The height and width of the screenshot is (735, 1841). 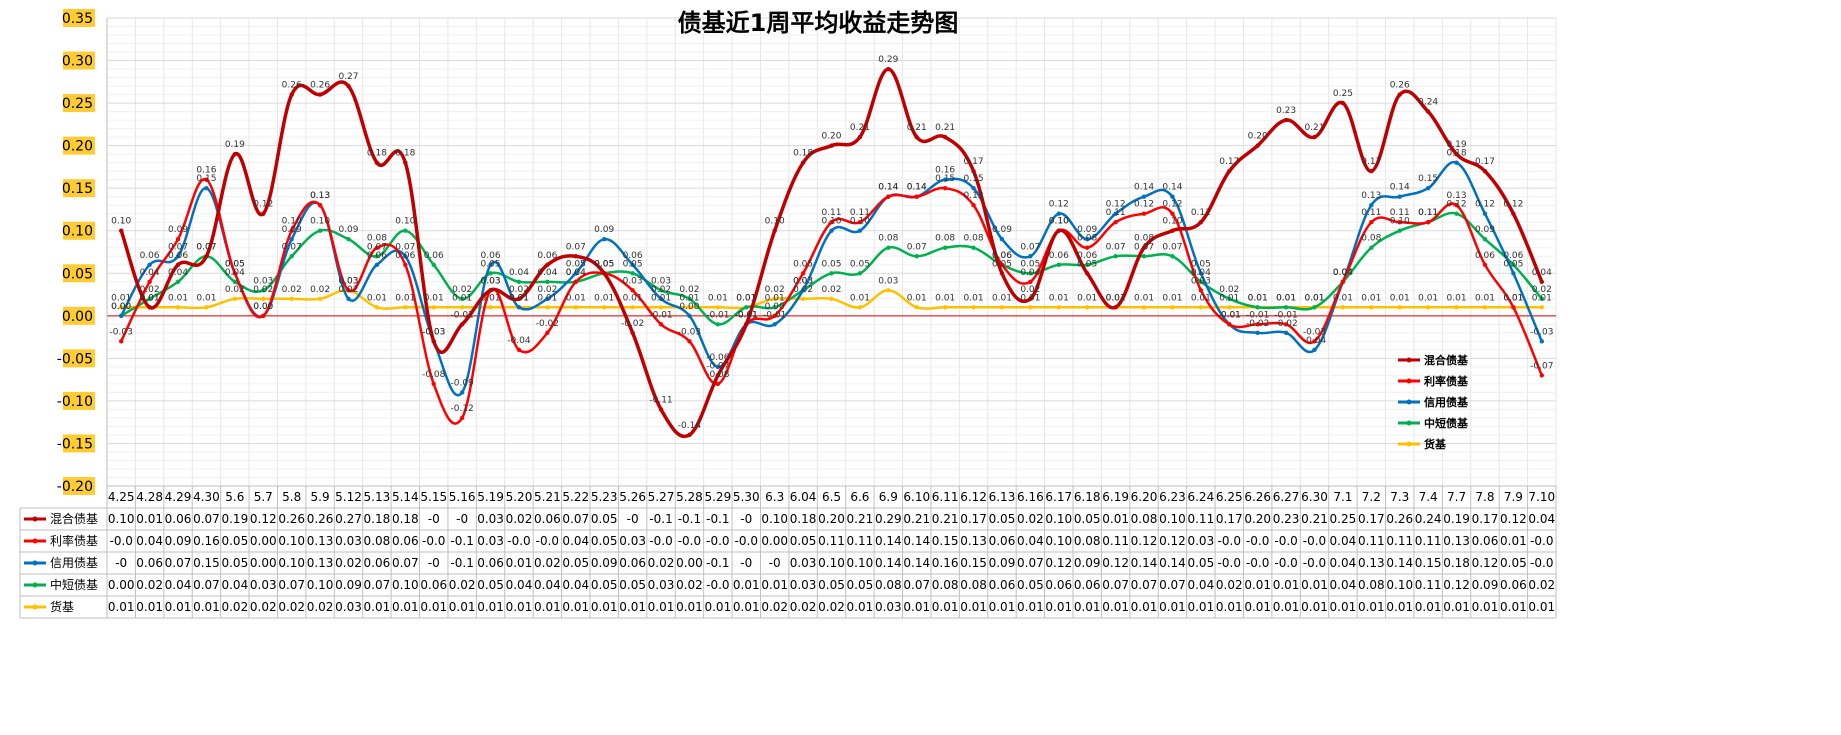 I want to click on table-cell: 0.07, so click(x=206, y=519).